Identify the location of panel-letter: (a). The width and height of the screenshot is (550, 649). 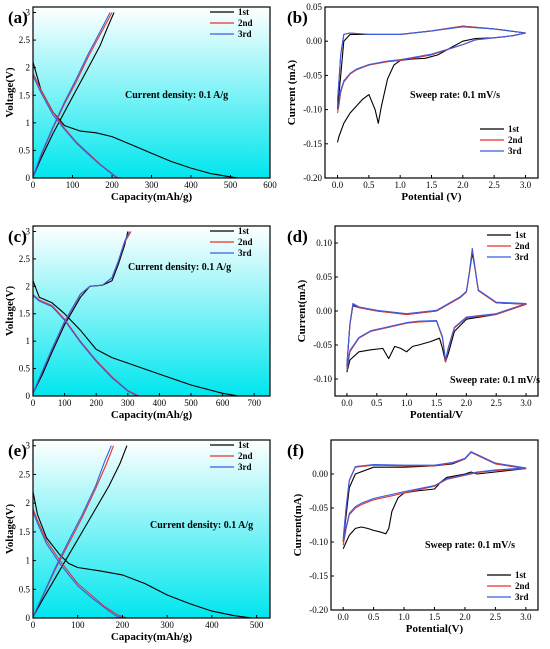
(18, 17).